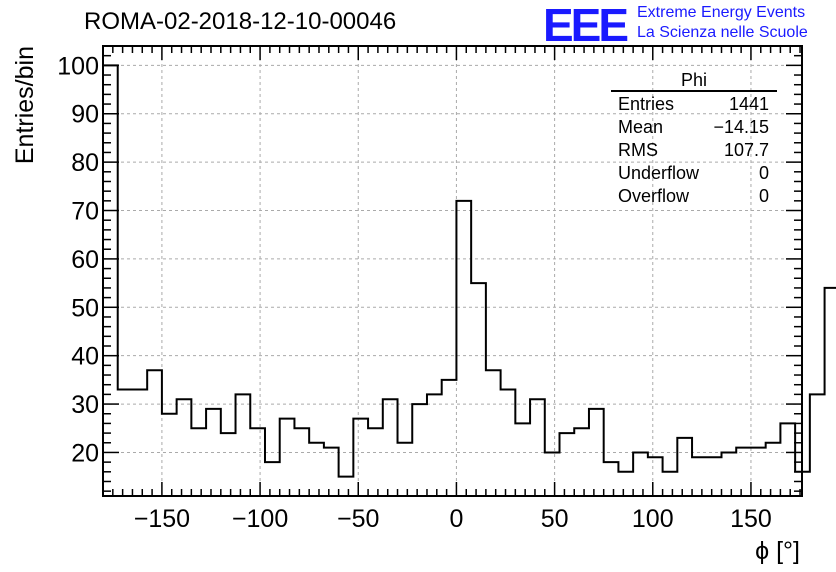  I want to click on y-tick-label: 40, so click(85, 357).